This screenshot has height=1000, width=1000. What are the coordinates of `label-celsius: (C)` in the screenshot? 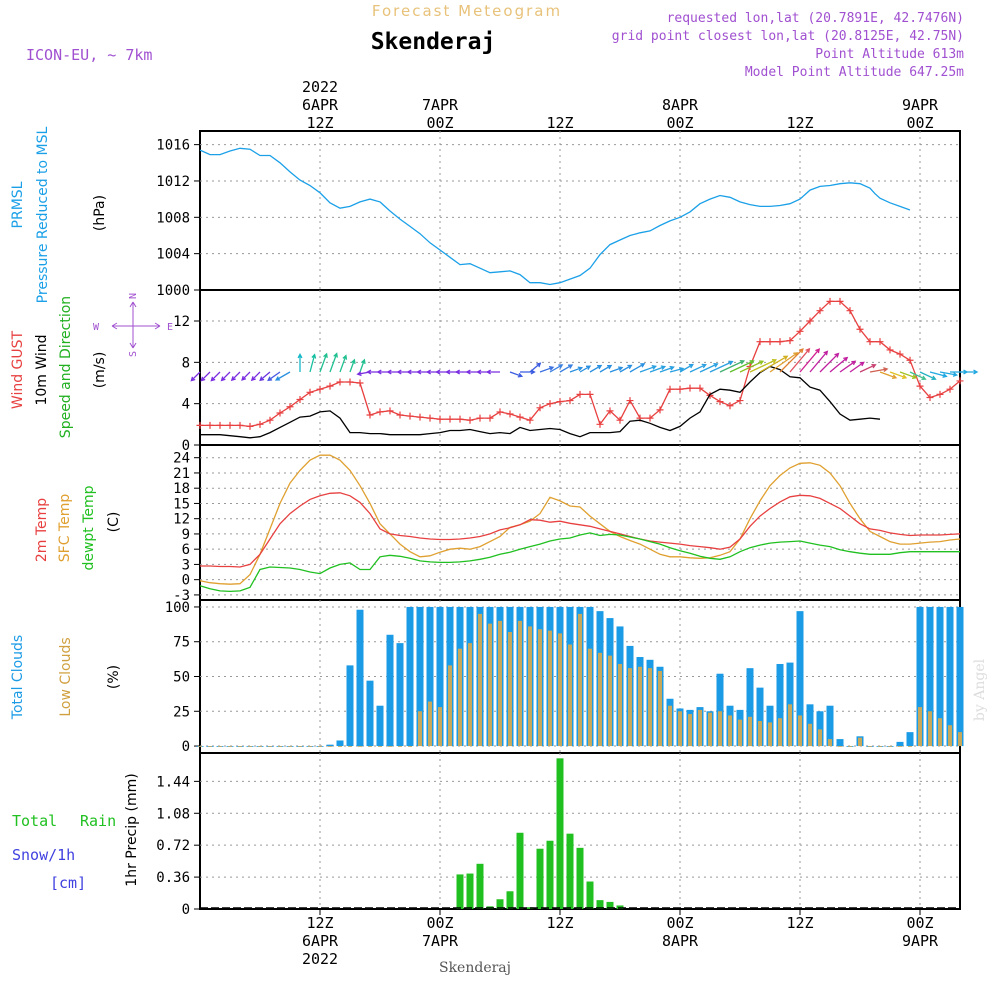 It's located at (114, 522).